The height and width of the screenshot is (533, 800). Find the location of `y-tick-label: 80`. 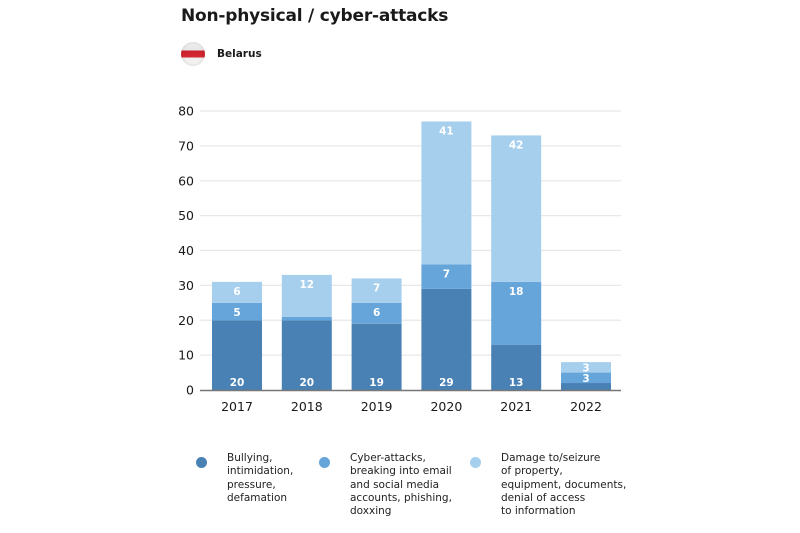

y-tick-label: 80 is located at coordinates (186, 111).